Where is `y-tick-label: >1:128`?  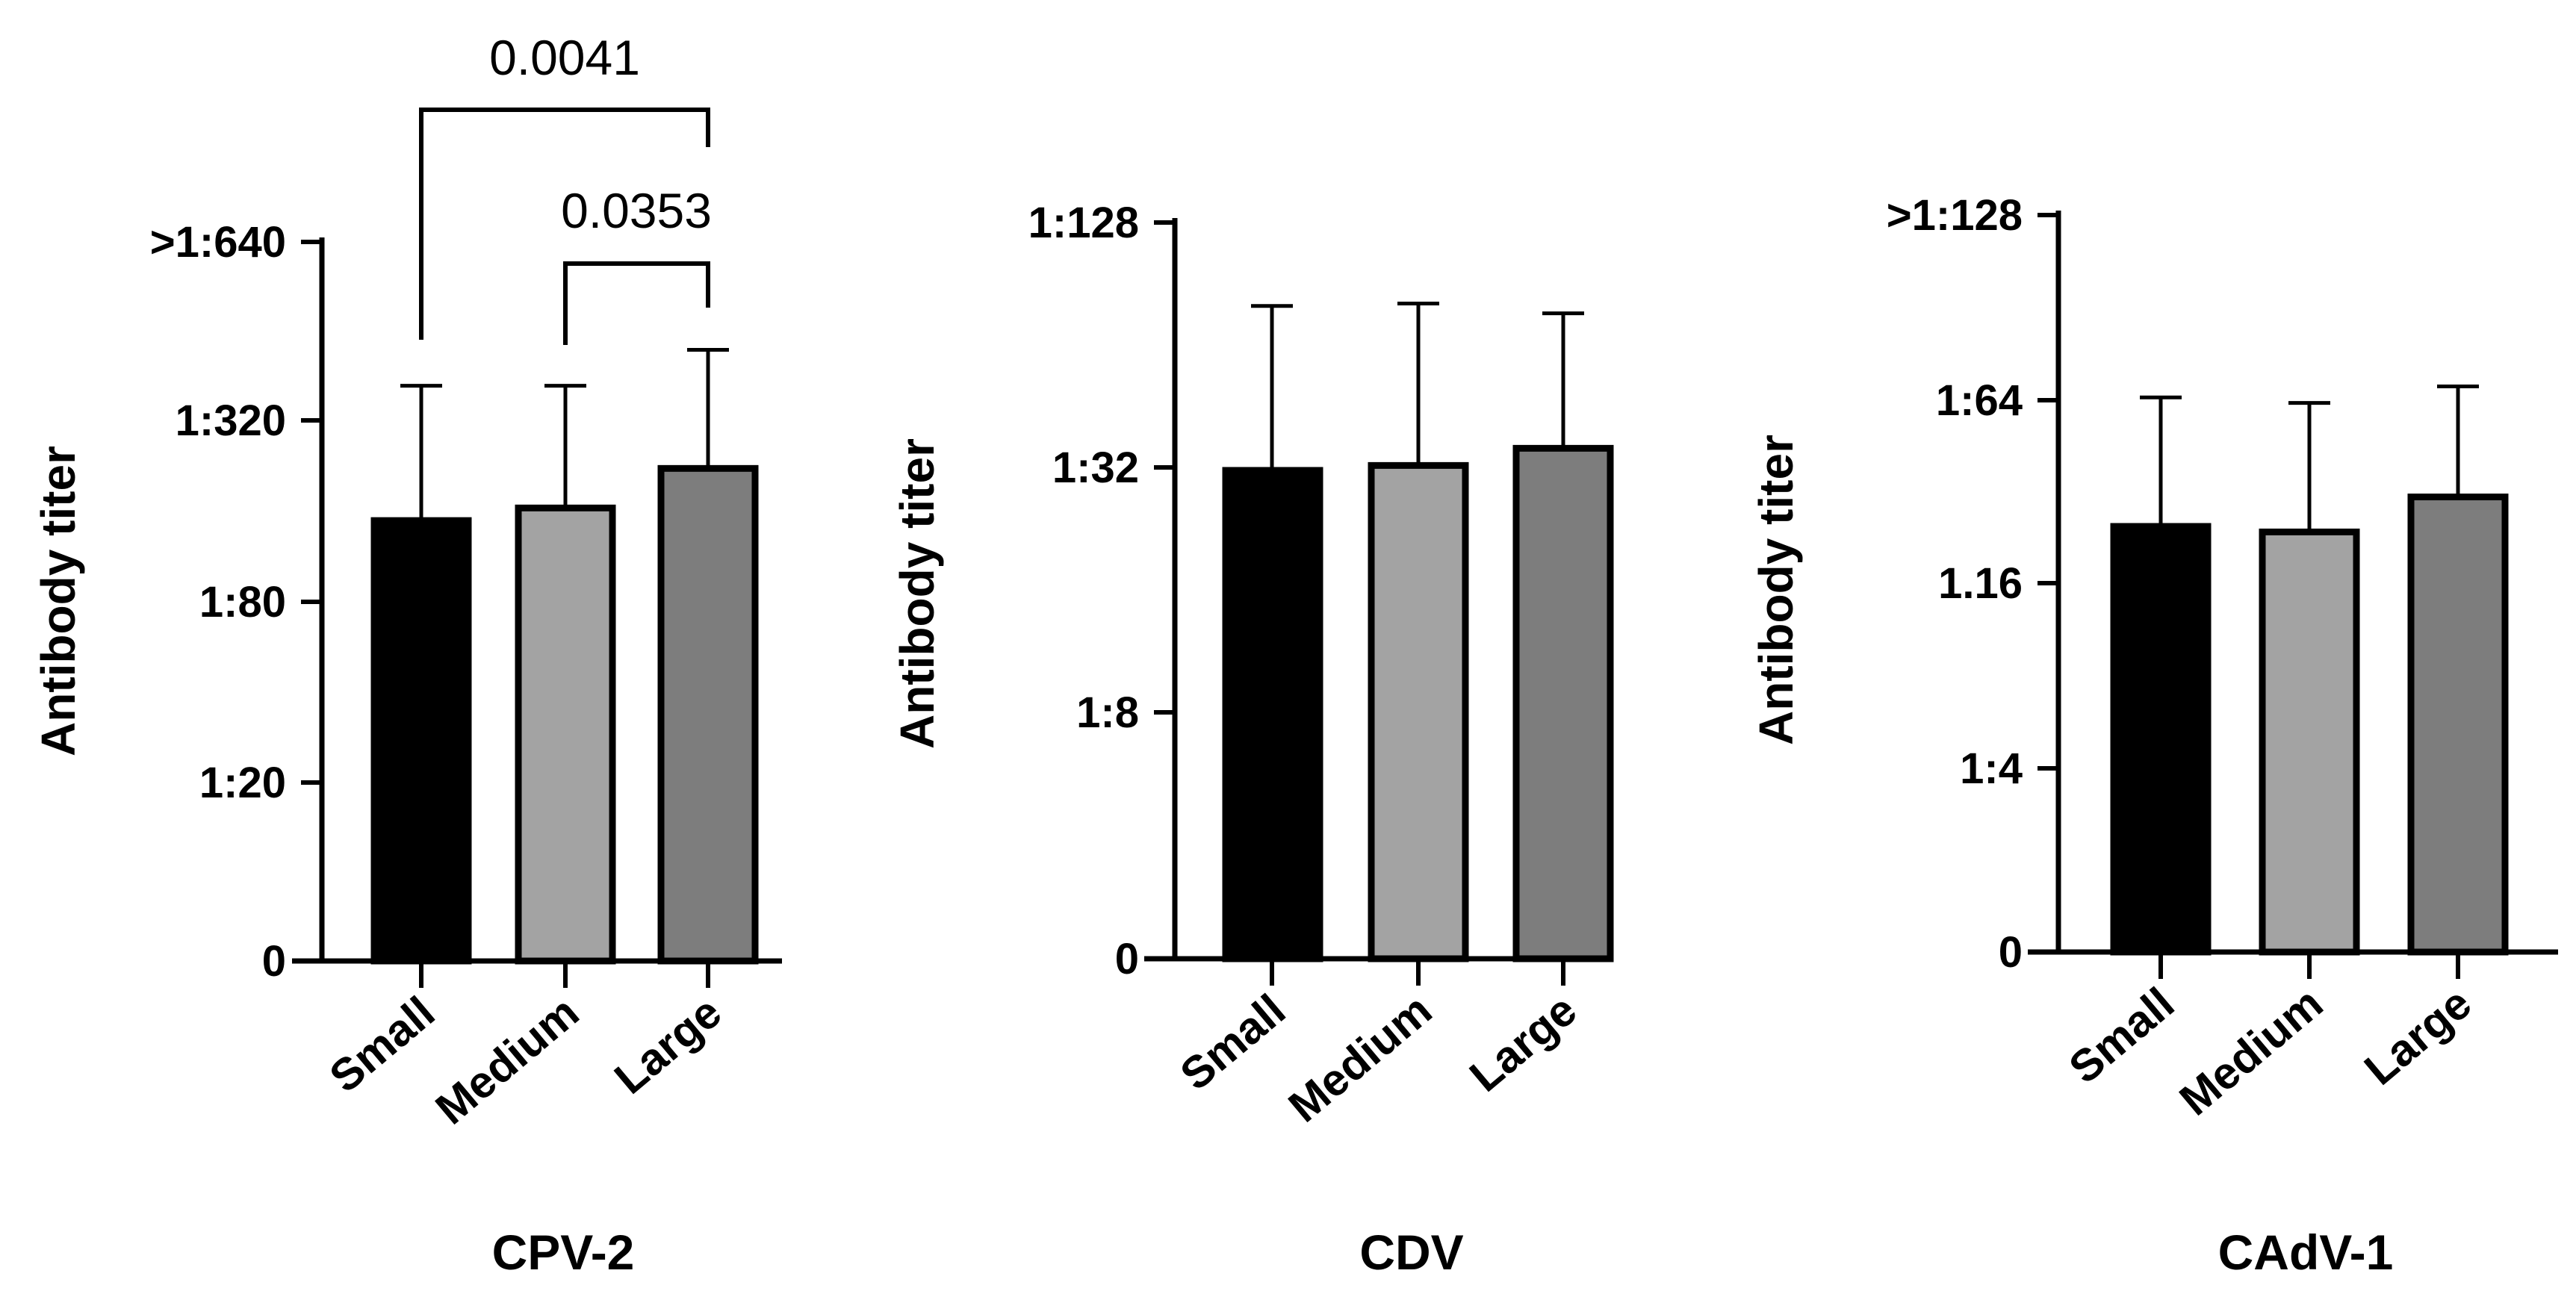
y-tick-label: >1:128 is located at coordinates (1955, 215).